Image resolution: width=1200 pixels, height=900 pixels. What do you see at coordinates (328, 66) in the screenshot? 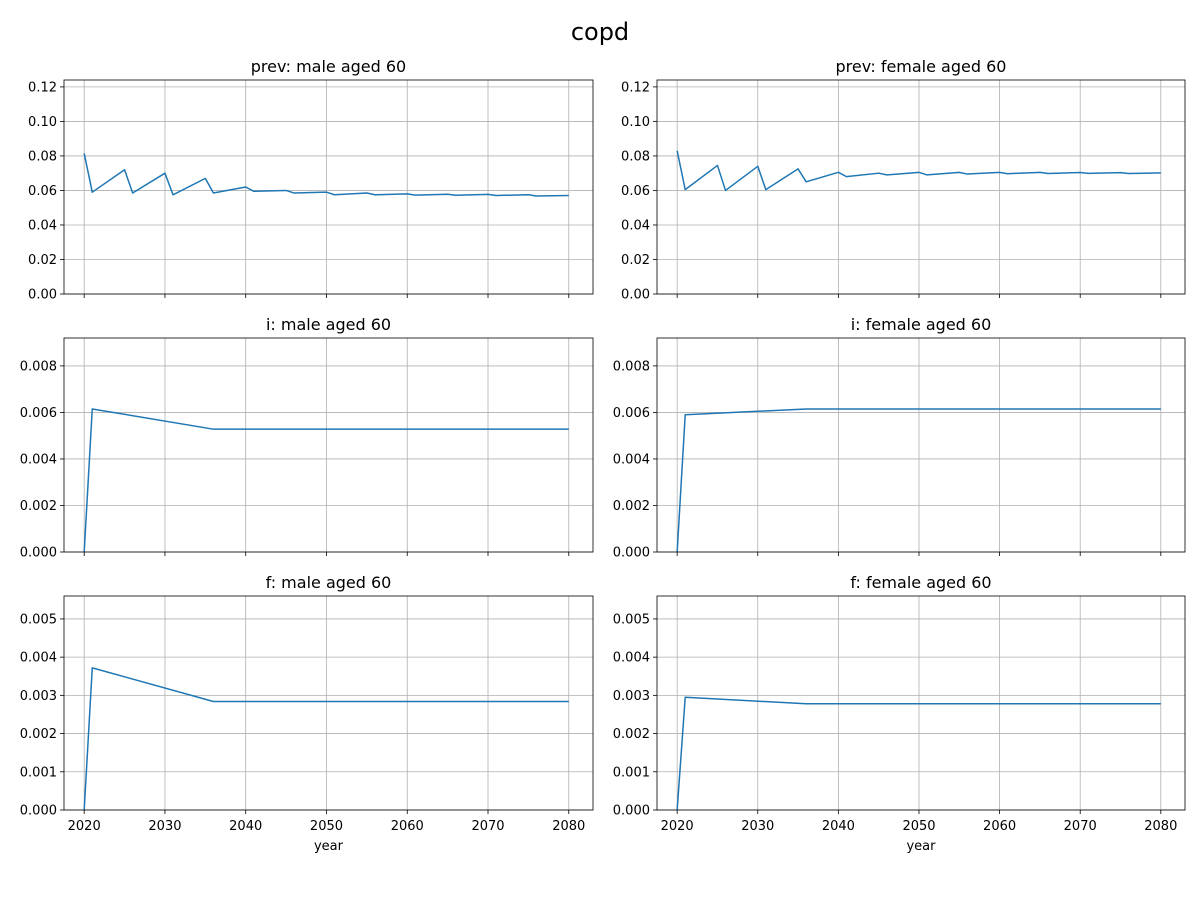
I see `subplot-title: prev: male aged 60` at bounding box center [328, 66].